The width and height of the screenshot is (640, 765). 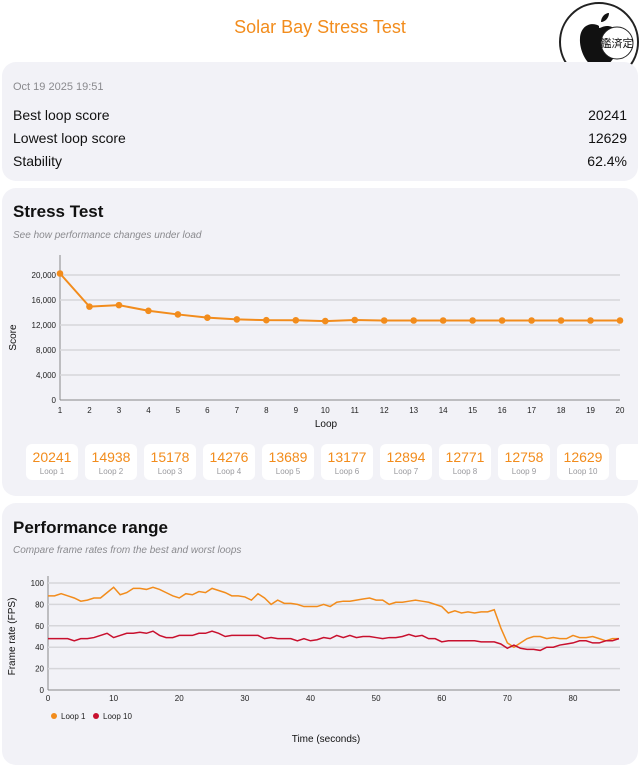 What do you see at coordinates (583, 457) in the screenshot?
I see `loop-score-value: 12629` at bounding box center [583, 457].